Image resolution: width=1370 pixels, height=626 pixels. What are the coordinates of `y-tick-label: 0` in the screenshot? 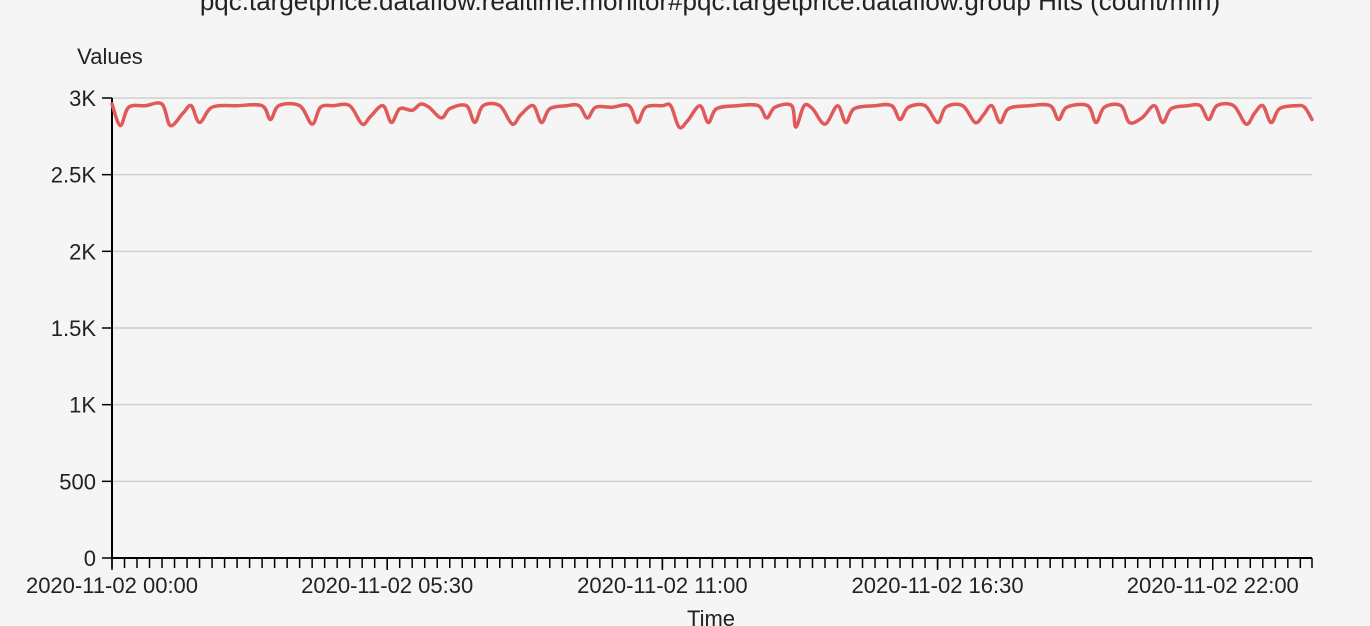 It's located at (90, 558).